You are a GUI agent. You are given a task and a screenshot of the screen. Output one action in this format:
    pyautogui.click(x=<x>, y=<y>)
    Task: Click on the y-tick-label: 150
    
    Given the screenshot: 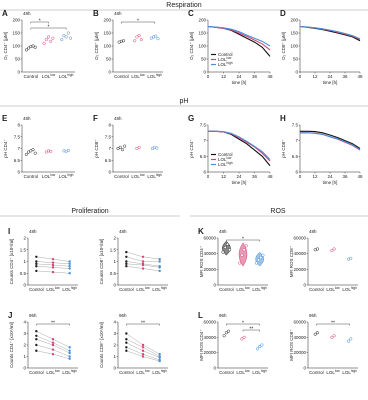 What is the action you would take?
    pyautogui.click(x=16, y=33)
    